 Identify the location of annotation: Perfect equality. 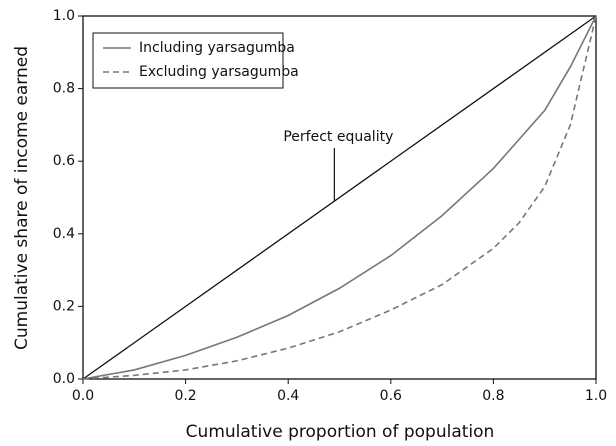
(338, 137).